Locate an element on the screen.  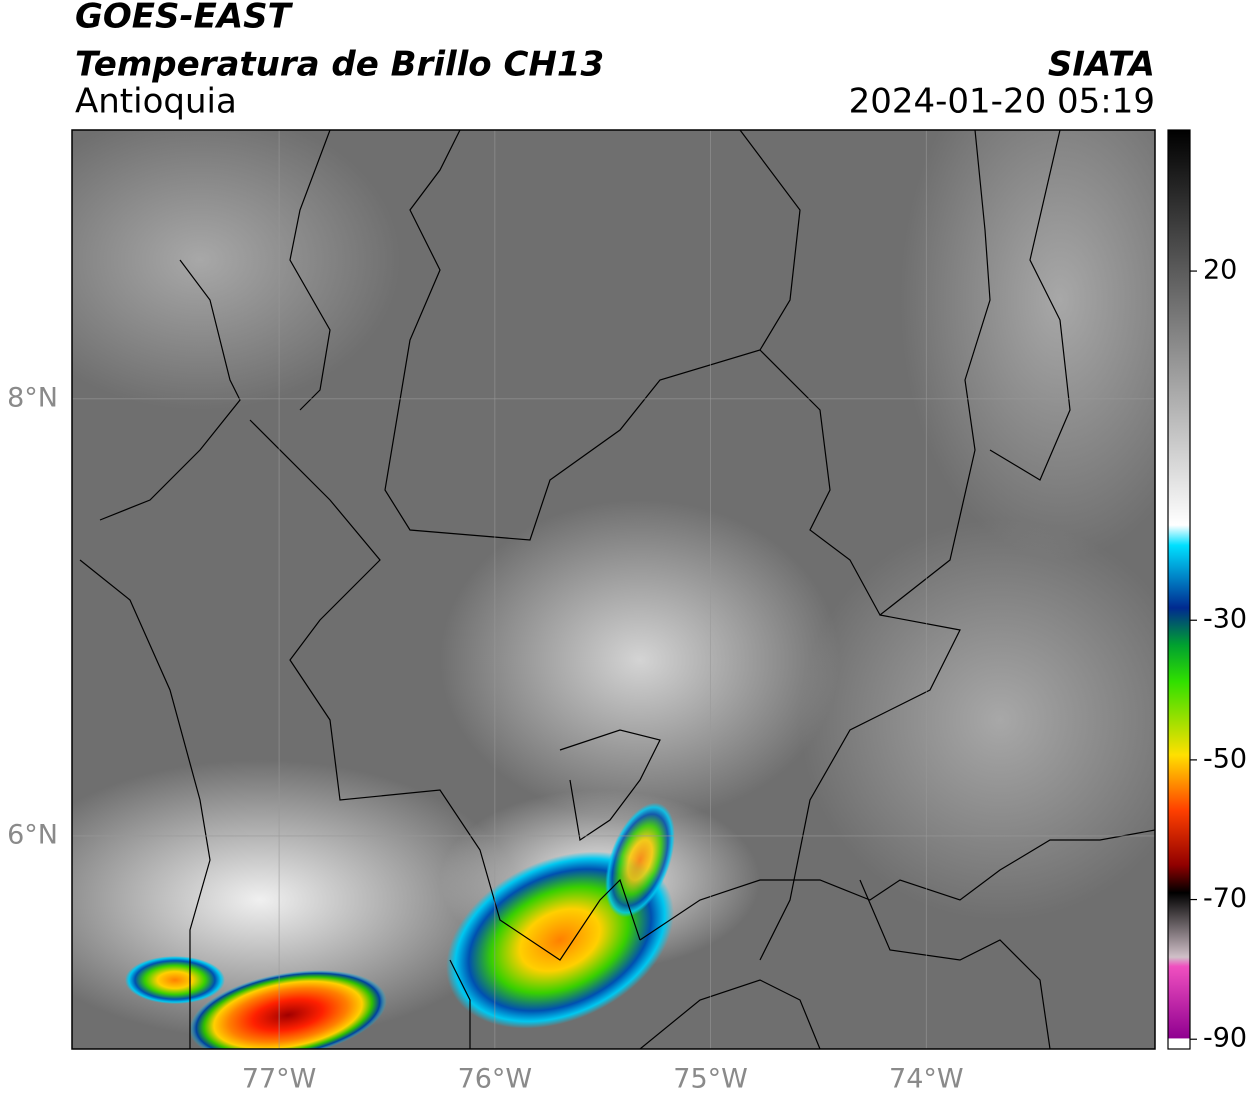
colorbar-tick-label: -90 is located at coordinates (1225, 1038).